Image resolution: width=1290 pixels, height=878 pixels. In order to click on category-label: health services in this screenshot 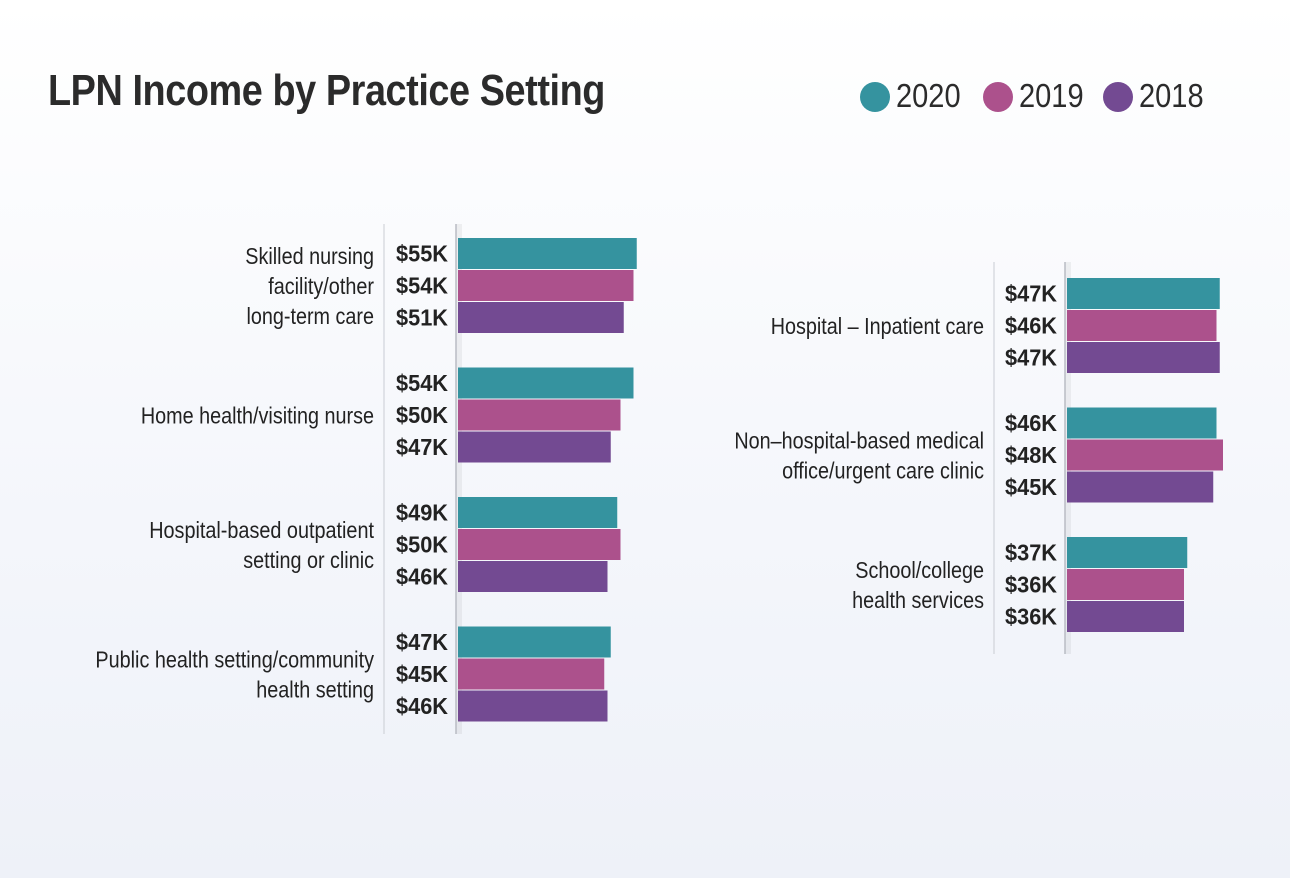, I will do `click(918, 600)`.